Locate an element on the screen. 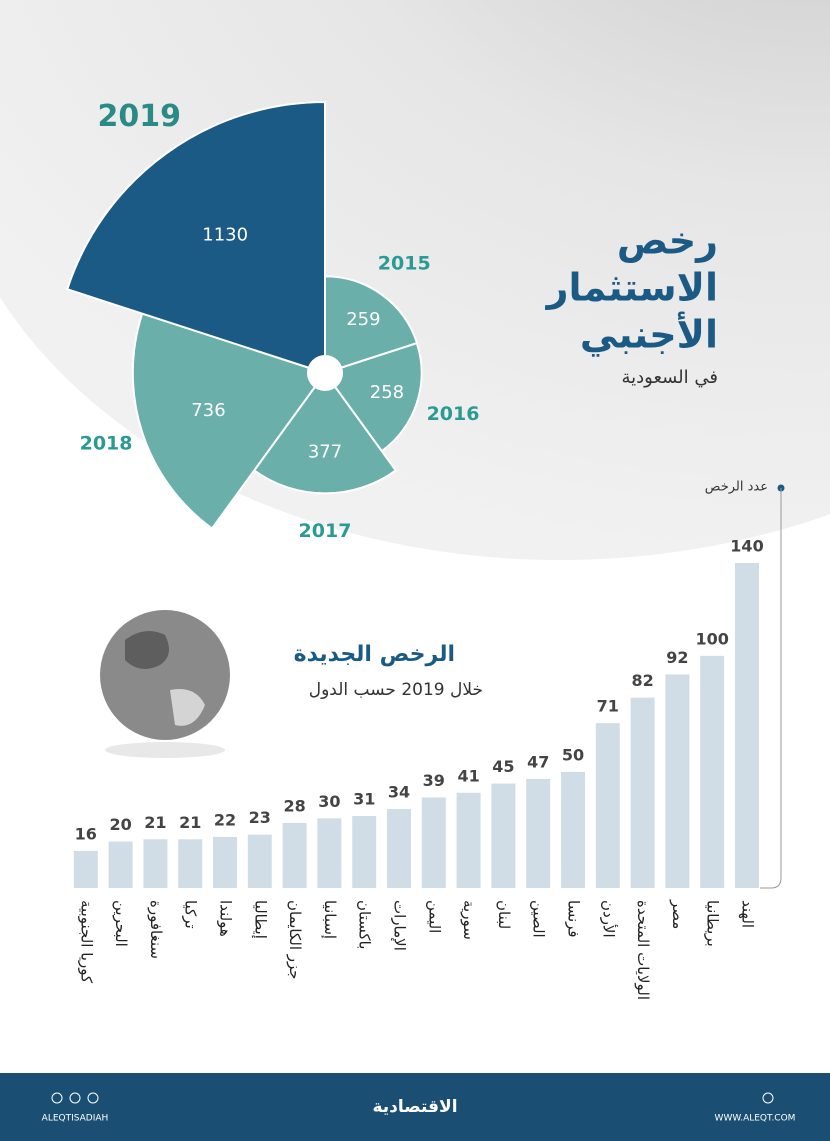 Image resolution: width=830 pixels, height=1141 pixels. axis-line is located at coordinates (771, 688).